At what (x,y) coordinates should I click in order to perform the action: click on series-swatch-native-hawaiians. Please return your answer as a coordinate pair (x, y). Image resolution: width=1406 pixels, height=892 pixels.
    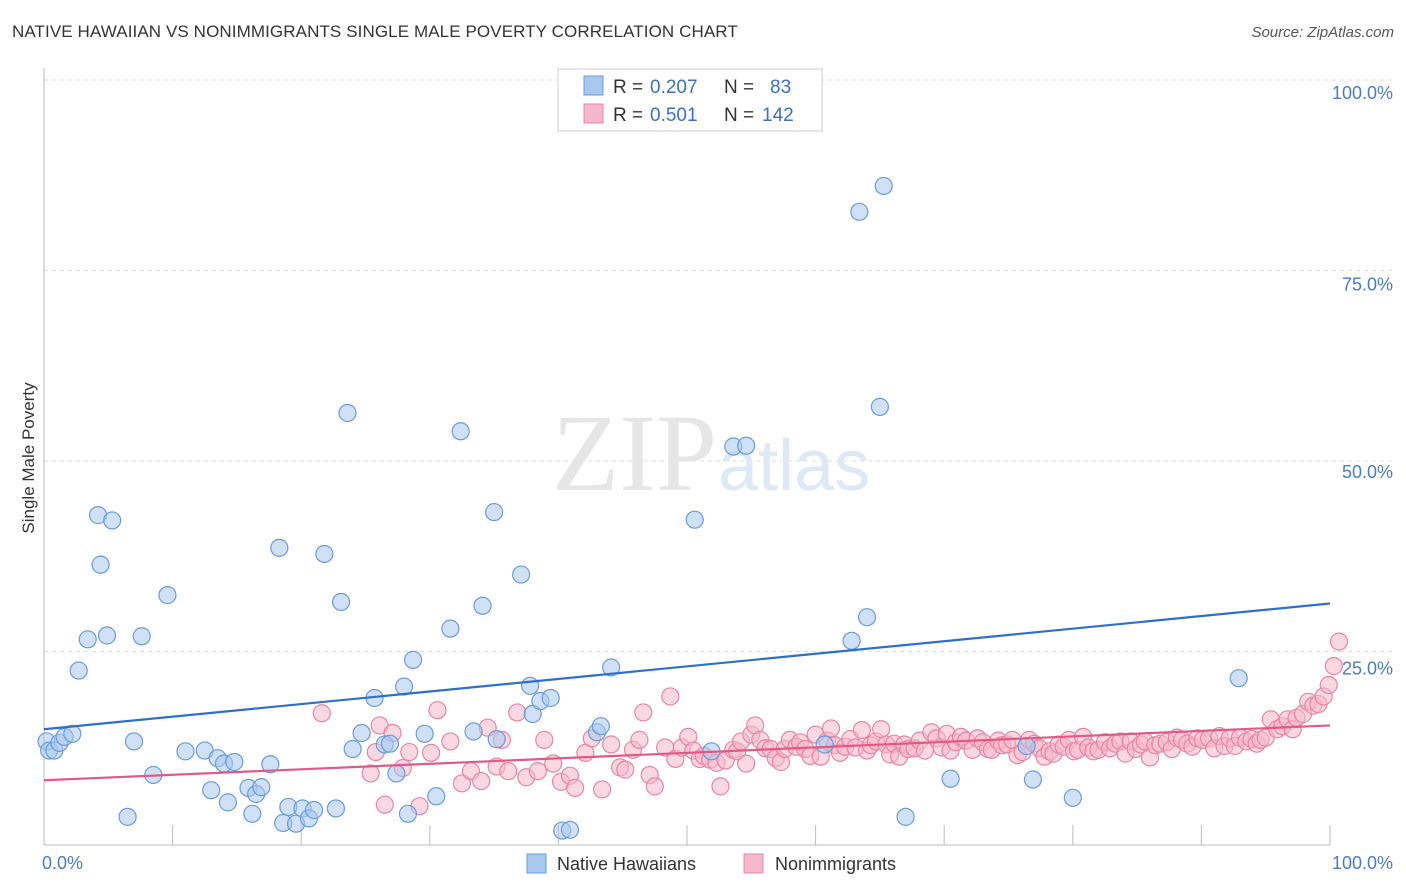
    Looking at the image, I should click on (536, 863).